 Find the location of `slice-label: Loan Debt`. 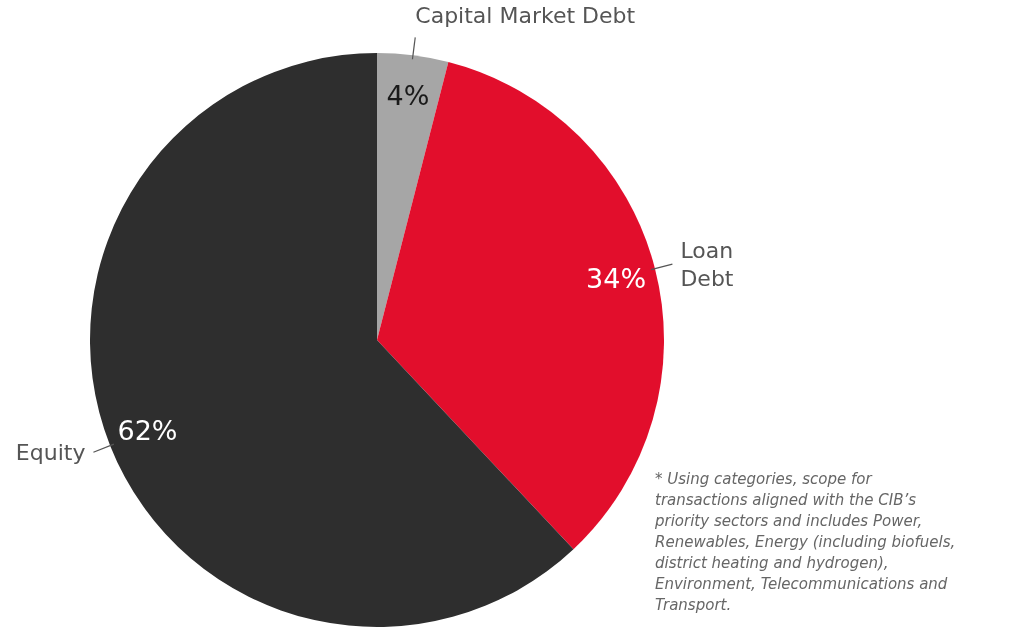

slice-label: Loan Debt is located at coordinates (707, 265).